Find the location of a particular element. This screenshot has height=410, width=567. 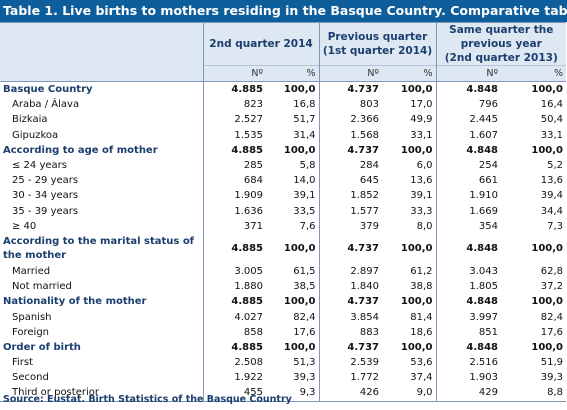

header-previous-quarter: Previous quarter (1st quarter 2014) is located at coordinates (377, 44).